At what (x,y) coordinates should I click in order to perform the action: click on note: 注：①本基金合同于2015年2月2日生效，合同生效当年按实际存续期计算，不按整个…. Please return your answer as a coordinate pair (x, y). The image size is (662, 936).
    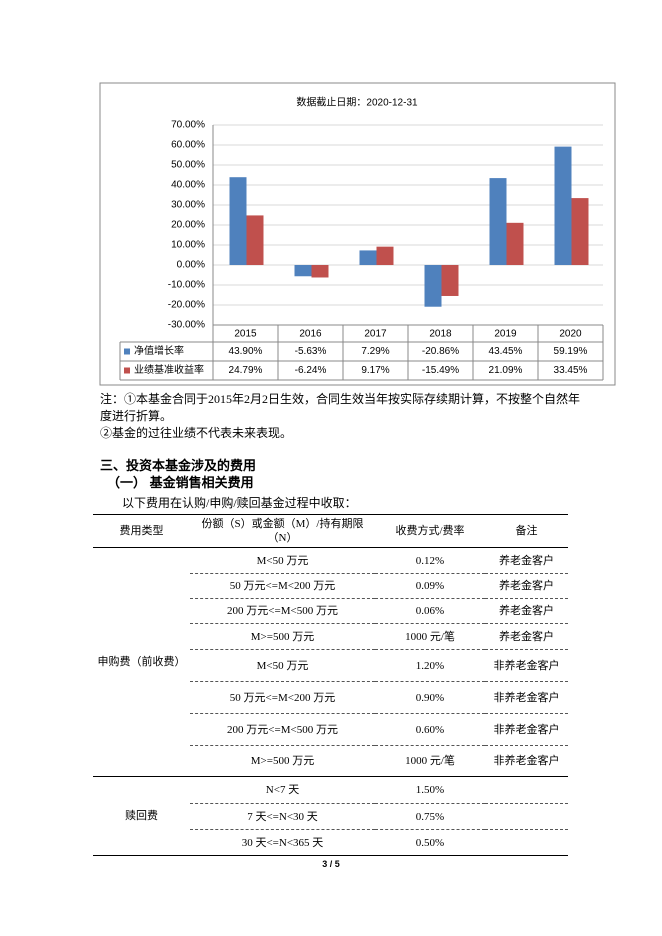
    Looking at the image, I should click on (340, 407).